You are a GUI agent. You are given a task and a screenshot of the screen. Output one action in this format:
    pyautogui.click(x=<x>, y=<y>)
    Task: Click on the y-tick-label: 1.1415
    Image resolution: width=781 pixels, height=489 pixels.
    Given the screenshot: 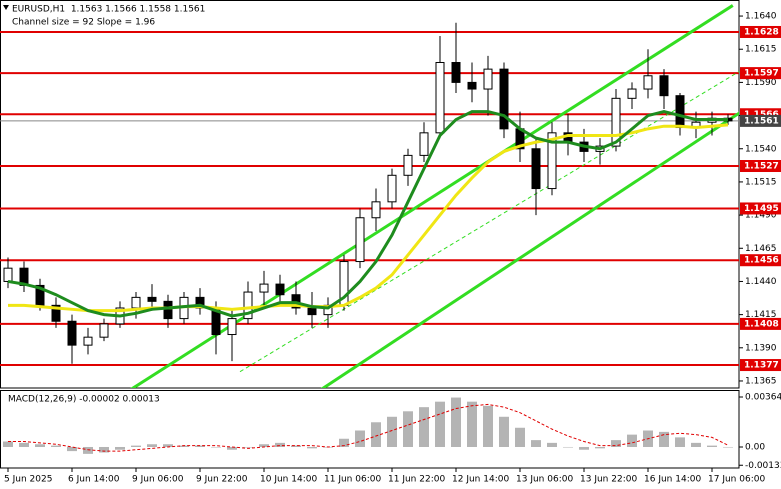 What is the action you would take?
    pyautogui.click(x=761, y=315)
    